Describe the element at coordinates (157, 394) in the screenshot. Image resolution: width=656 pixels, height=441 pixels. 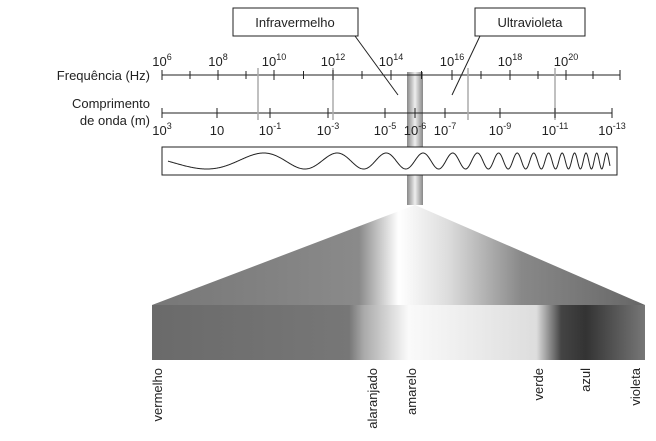
I see `color-label: vermelho` at that location.